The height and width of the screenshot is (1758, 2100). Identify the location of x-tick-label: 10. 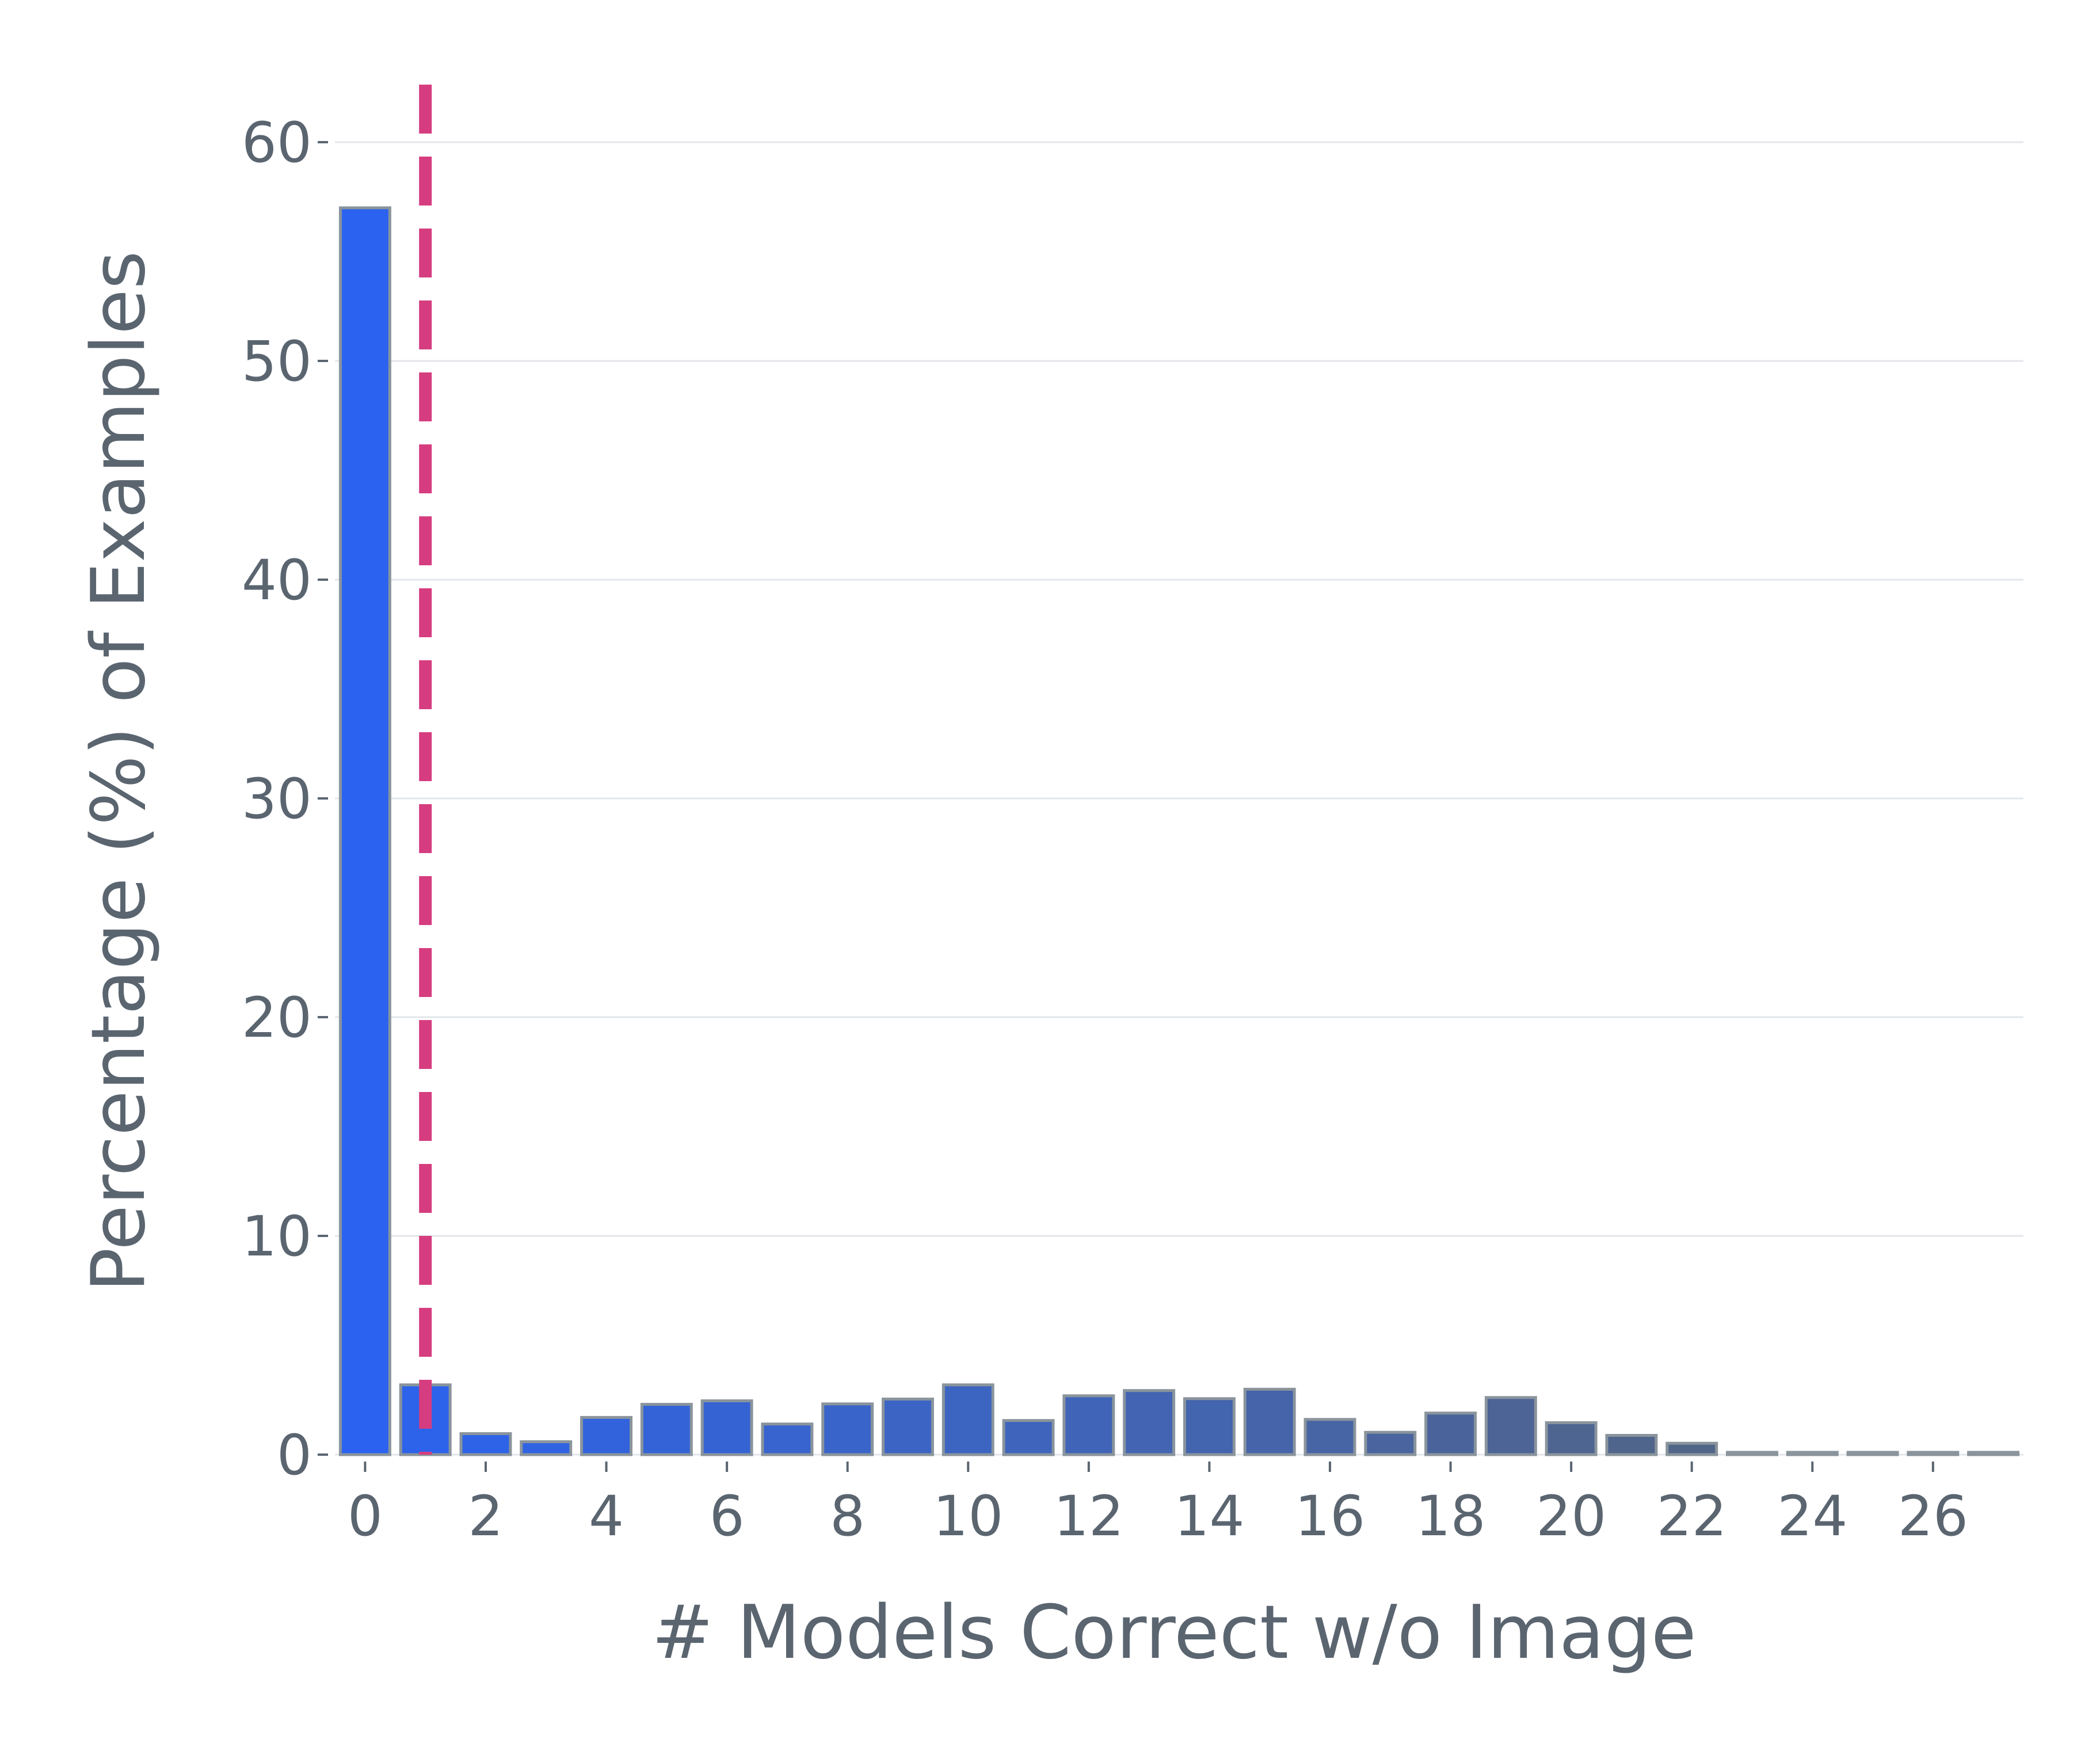
(968, 1516).